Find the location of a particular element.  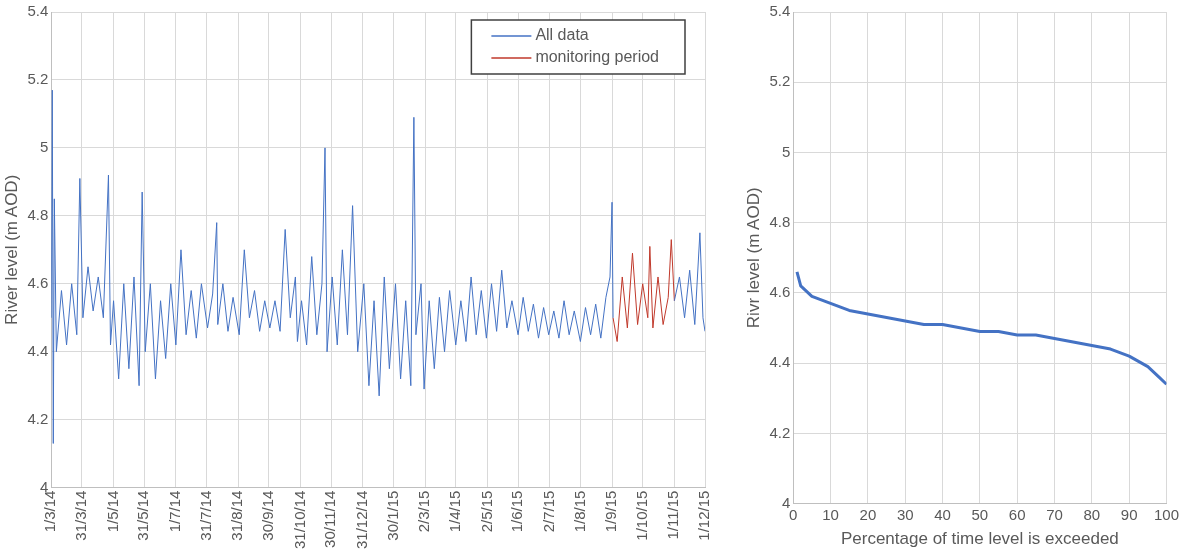

x-tick-label: 1/8/15 is located at coordinates (579, 511).